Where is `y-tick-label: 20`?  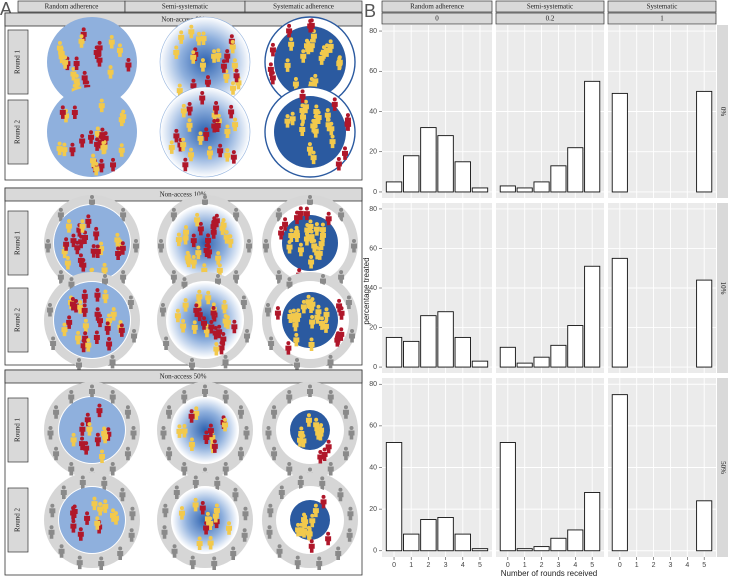 y-tick-label: 20 is located at coordinates (373, 152).